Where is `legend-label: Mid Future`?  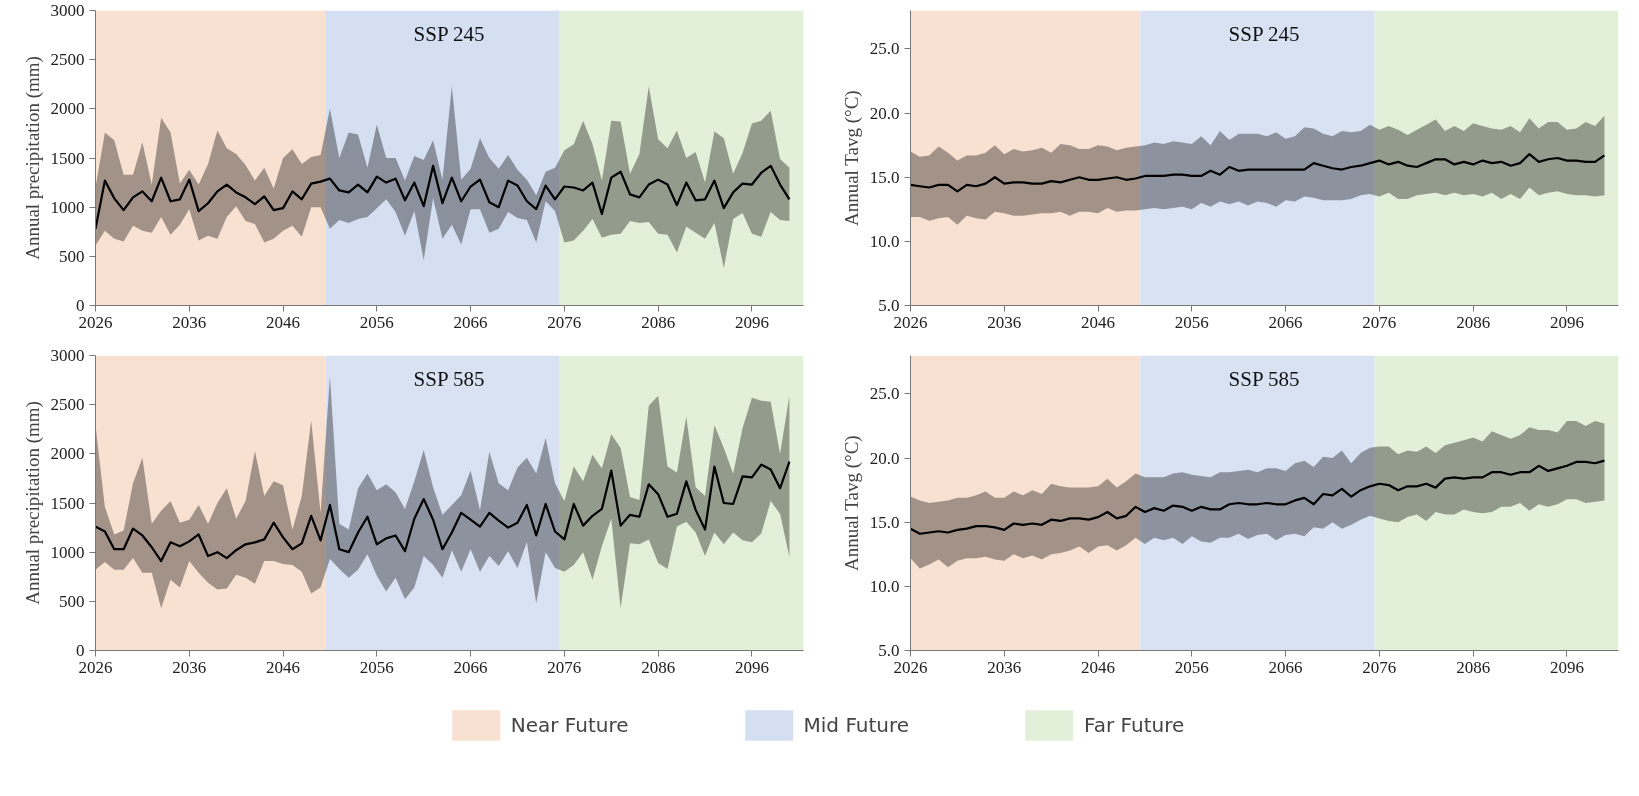
legend-label: Mid Future is located at coordinates (856, 725).